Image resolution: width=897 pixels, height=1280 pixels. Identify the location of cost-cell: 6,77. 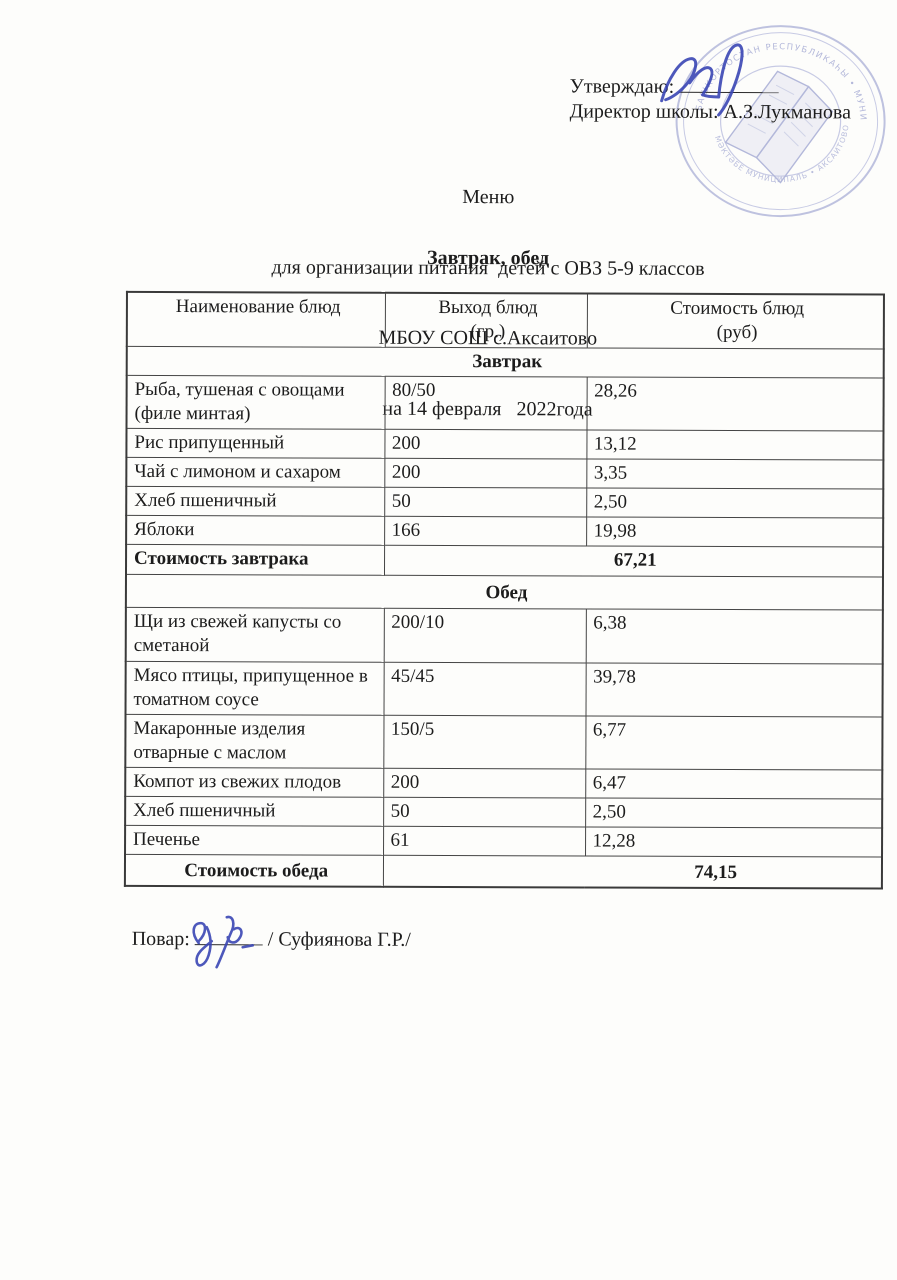
(734, 742).